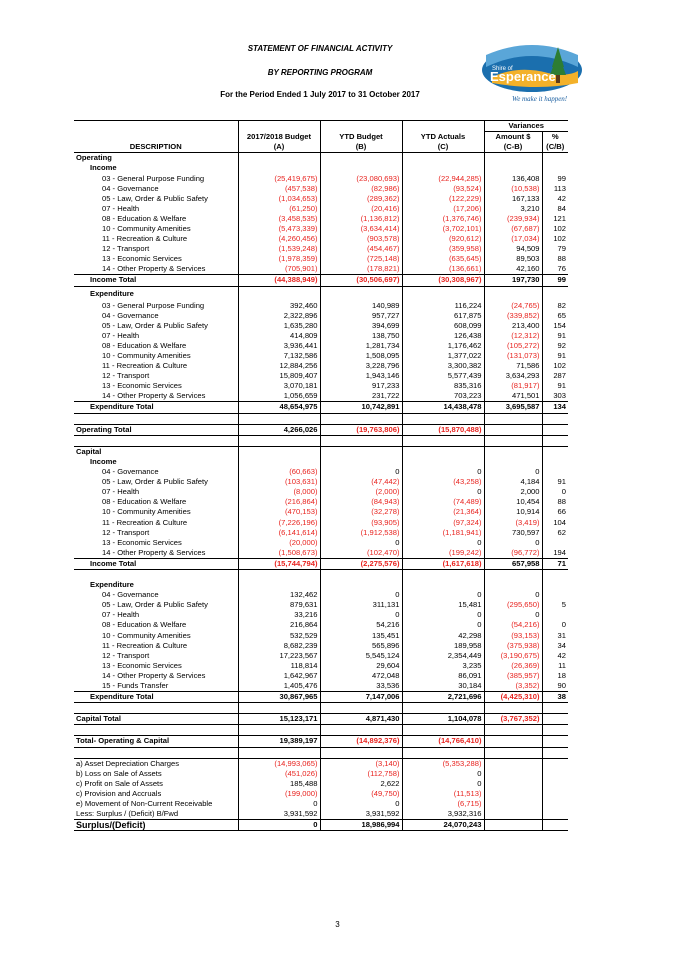  I want to click on row-value: 532,529, so click(278, 635).